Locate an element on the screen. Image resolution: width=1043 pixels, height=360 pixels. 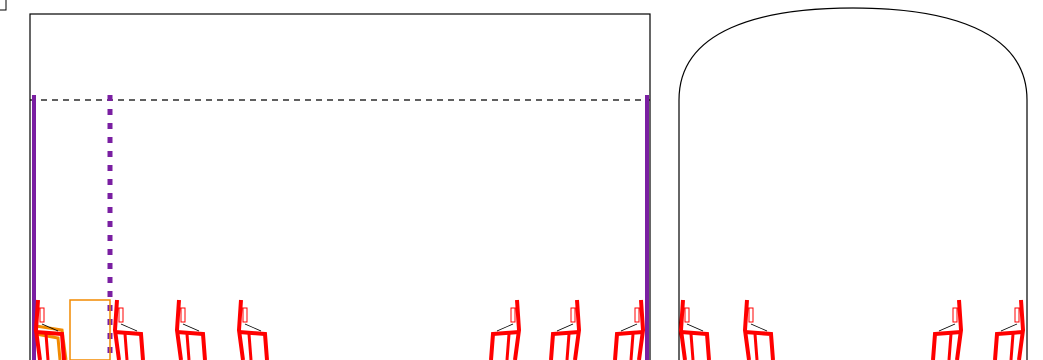
section-chairs is located at coordinates (339, 329).